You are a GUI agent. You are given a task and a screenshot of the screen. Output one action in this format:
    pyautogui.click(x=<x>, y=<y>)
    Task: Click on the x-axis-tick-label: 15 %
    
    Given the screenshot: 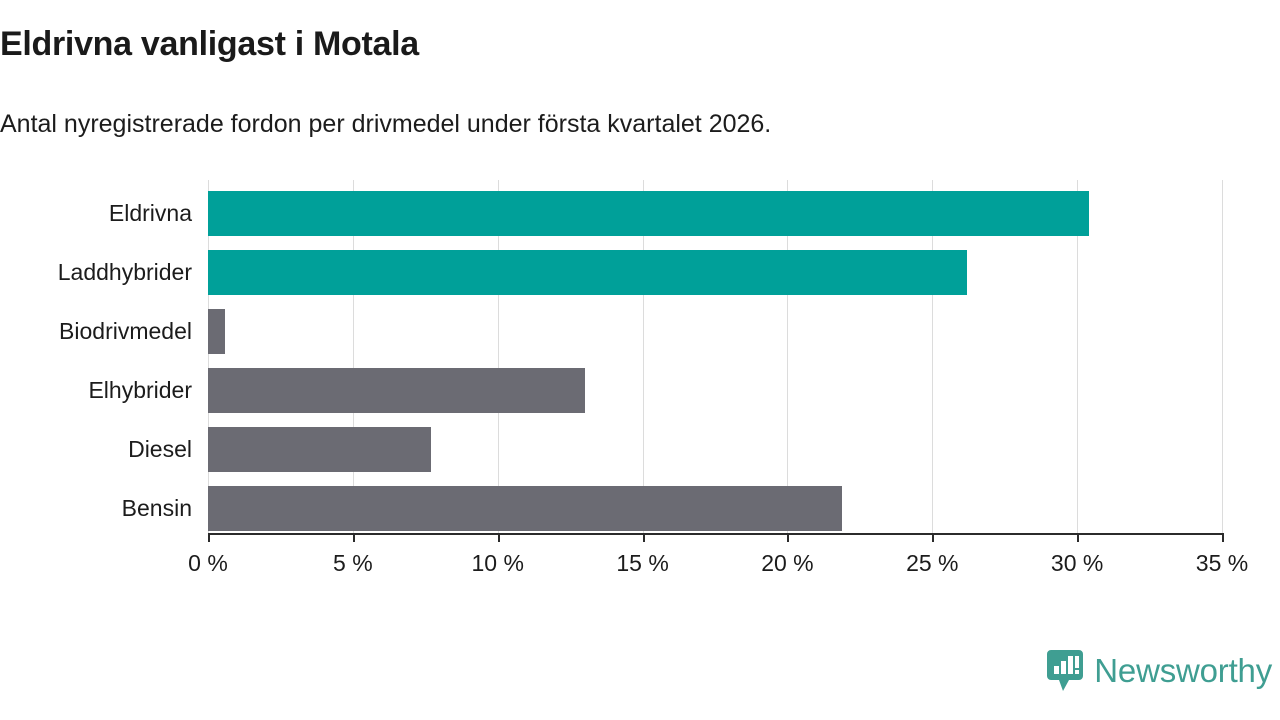 What is the action you would take?
    pyautogui.click(x=642, y=563)
    